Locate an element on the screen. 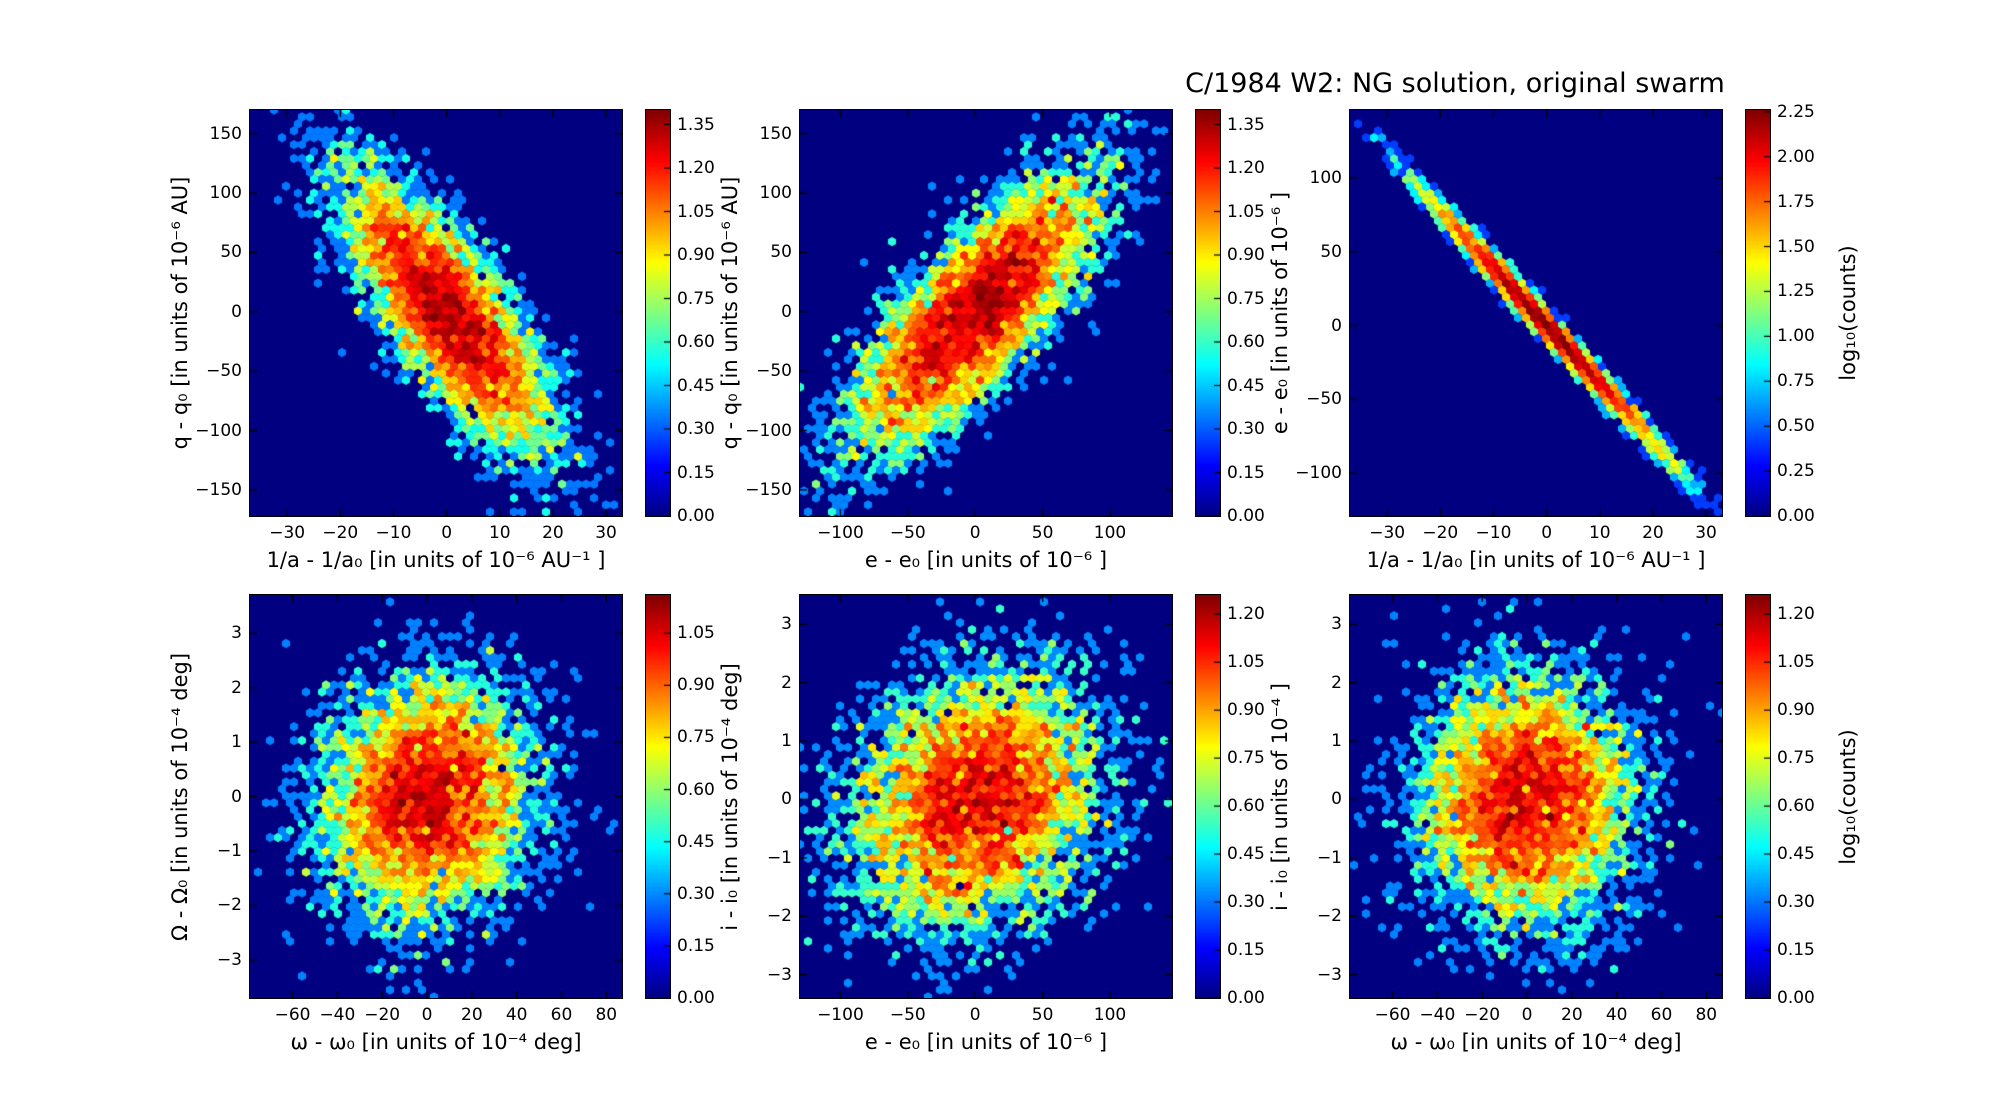 The width and height of the screenshot is (2012, 1112). colorbar-canvas-q-vs-inverse-a is located at coordinates (658, 313).